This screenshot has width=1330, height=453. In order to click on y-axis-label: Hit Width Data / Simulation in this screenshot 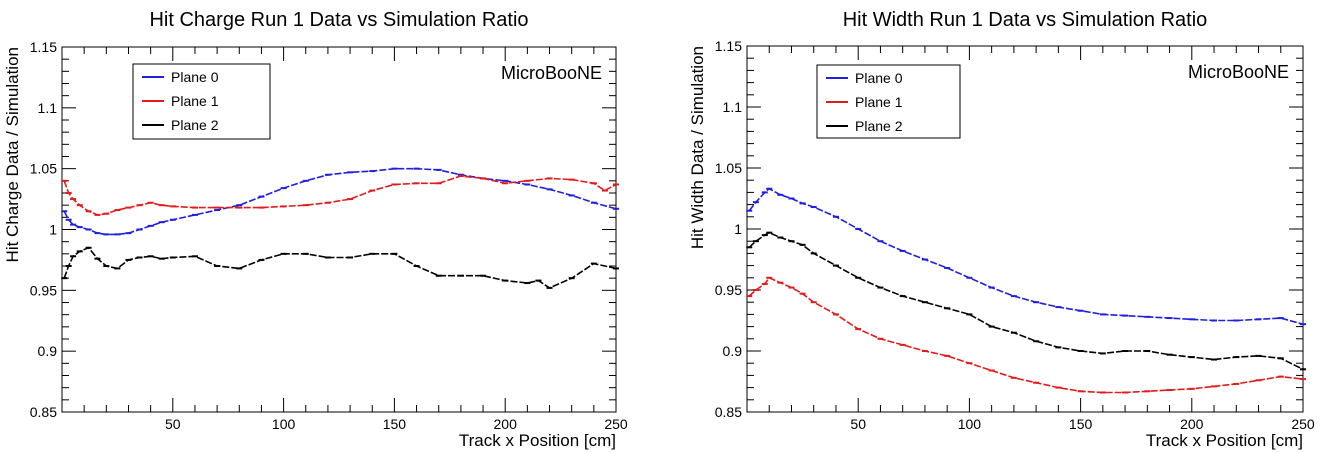, I will do `click(697, 147)`.